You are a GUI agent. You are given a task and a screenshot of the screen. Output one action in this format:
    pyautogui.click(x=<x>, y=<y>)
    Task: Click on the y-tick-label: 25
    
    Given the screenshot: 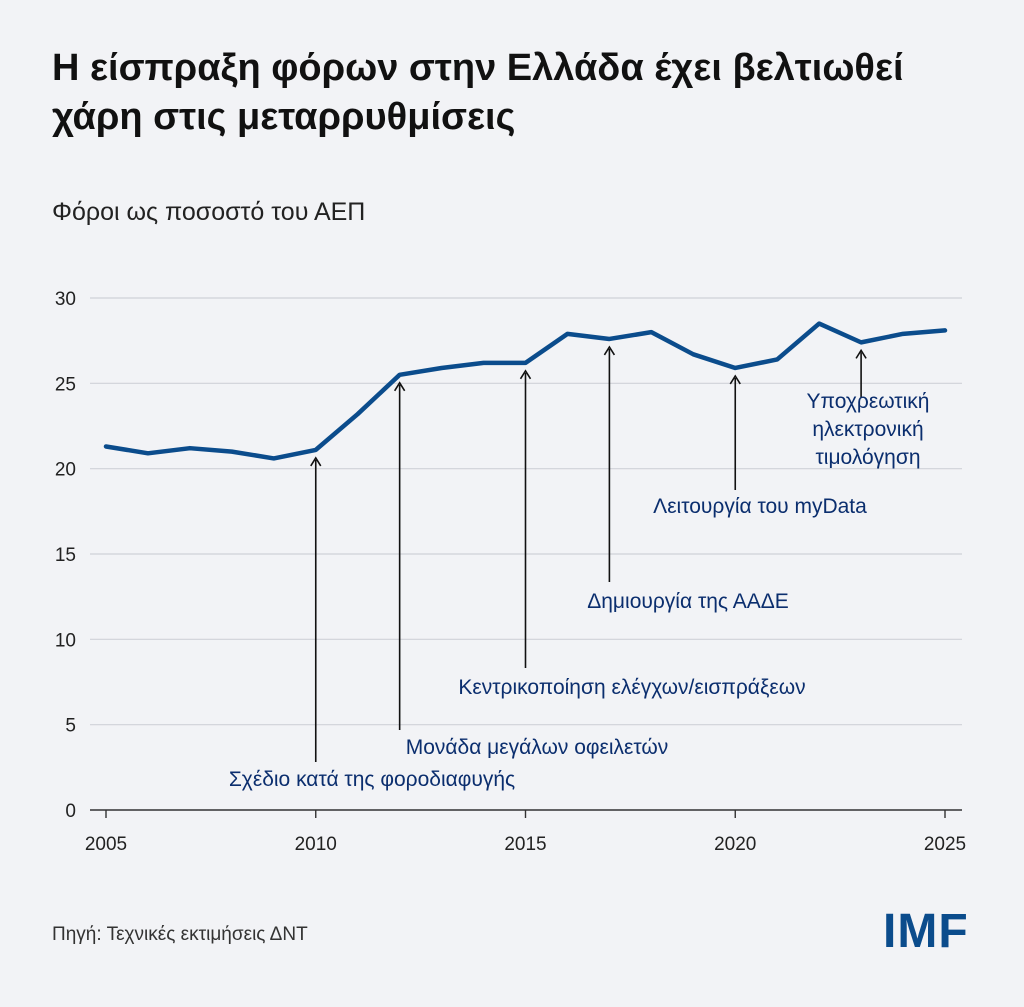 What is the action you would take?
    pyautogui.click(x=65, y=384)
    